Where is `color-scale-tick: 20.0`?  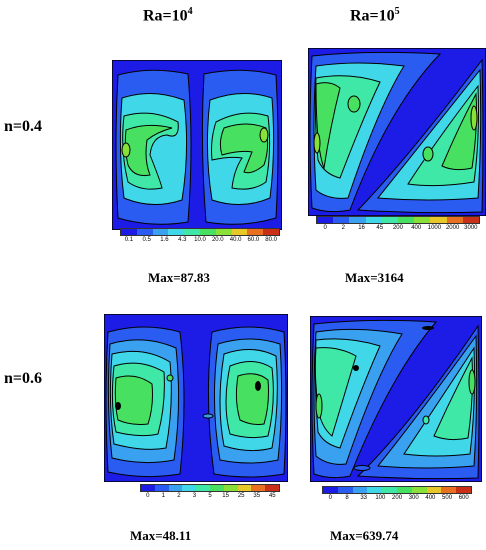
color-scale-tick: 20.0 is located at coordinates (217, 240).